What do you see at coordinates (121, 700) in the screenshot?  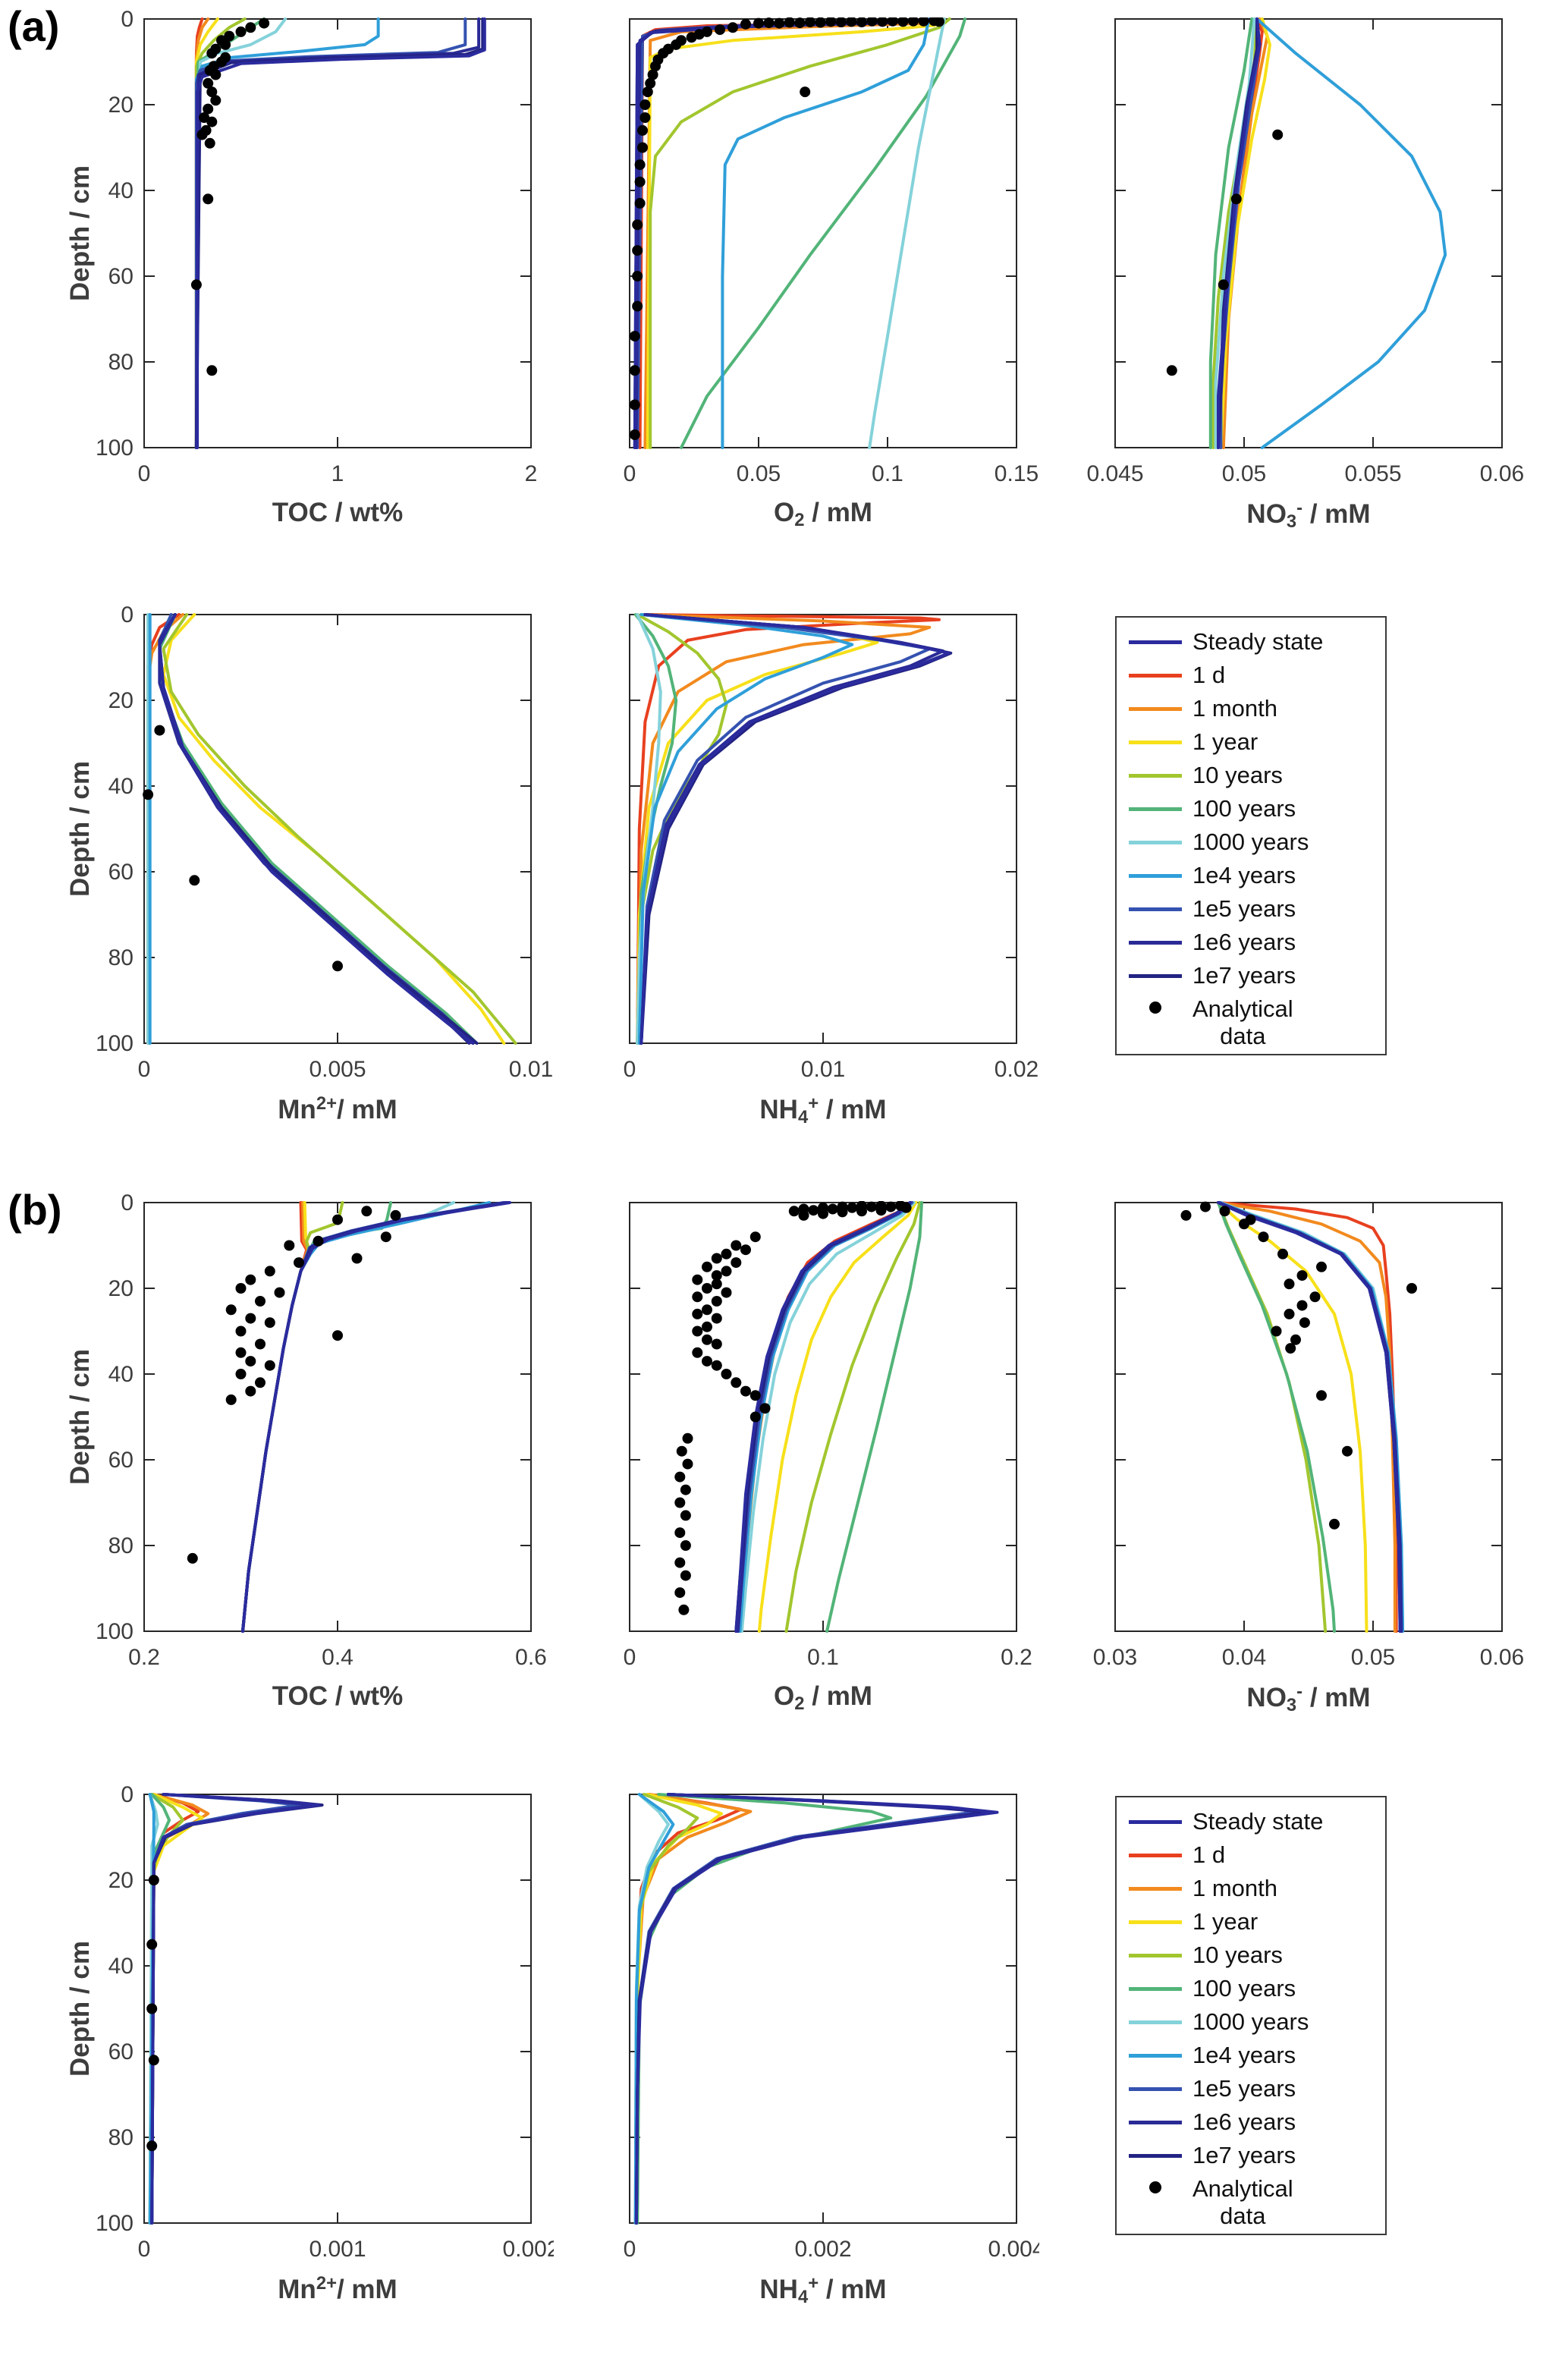 I see `svg-text: 20` at bounding box center [121, 700].